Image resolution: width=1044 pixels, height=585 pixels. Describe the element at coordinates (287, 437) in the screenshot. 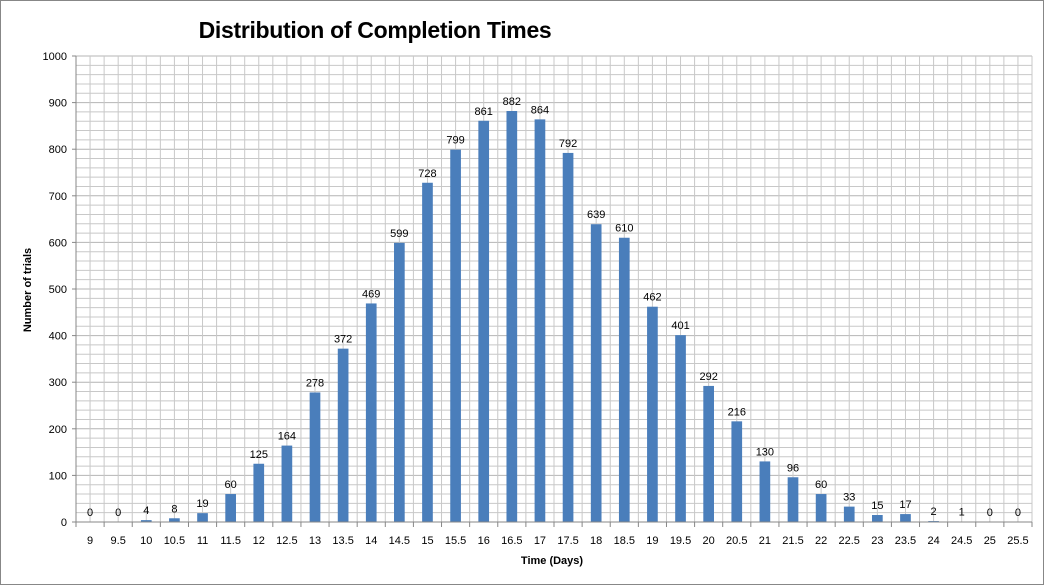

I see `data-label: 164` at that location.